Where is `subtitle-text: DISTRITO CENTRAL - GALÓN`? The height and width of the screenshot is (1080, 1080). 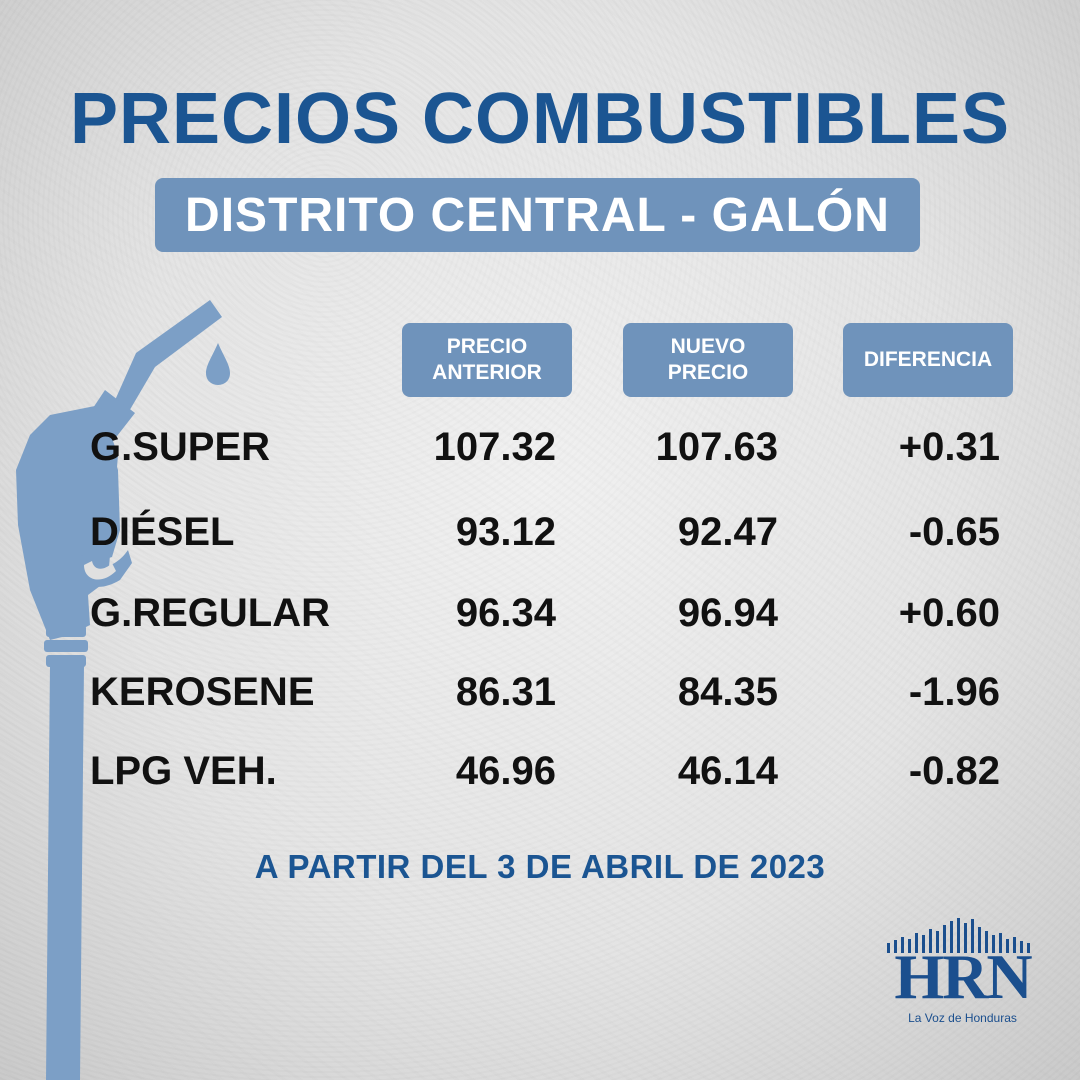 subtitle-text: DISTRITO CENTRAL - GALÓN is located at coordinates (537, 215).